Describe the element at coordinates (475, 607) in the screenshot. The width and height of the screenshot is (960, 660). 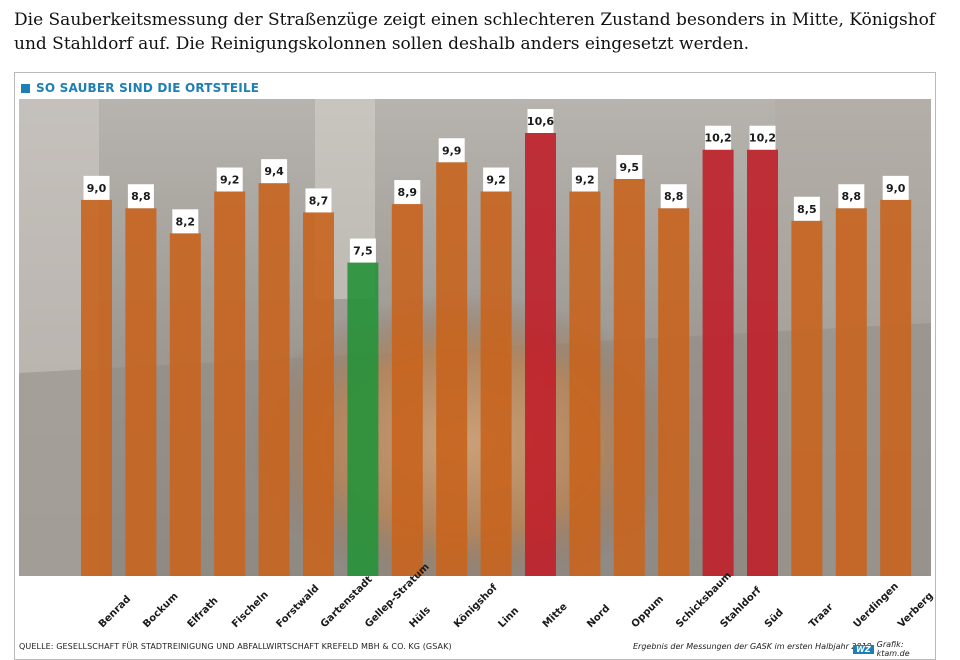
I see `label-band` at that location.